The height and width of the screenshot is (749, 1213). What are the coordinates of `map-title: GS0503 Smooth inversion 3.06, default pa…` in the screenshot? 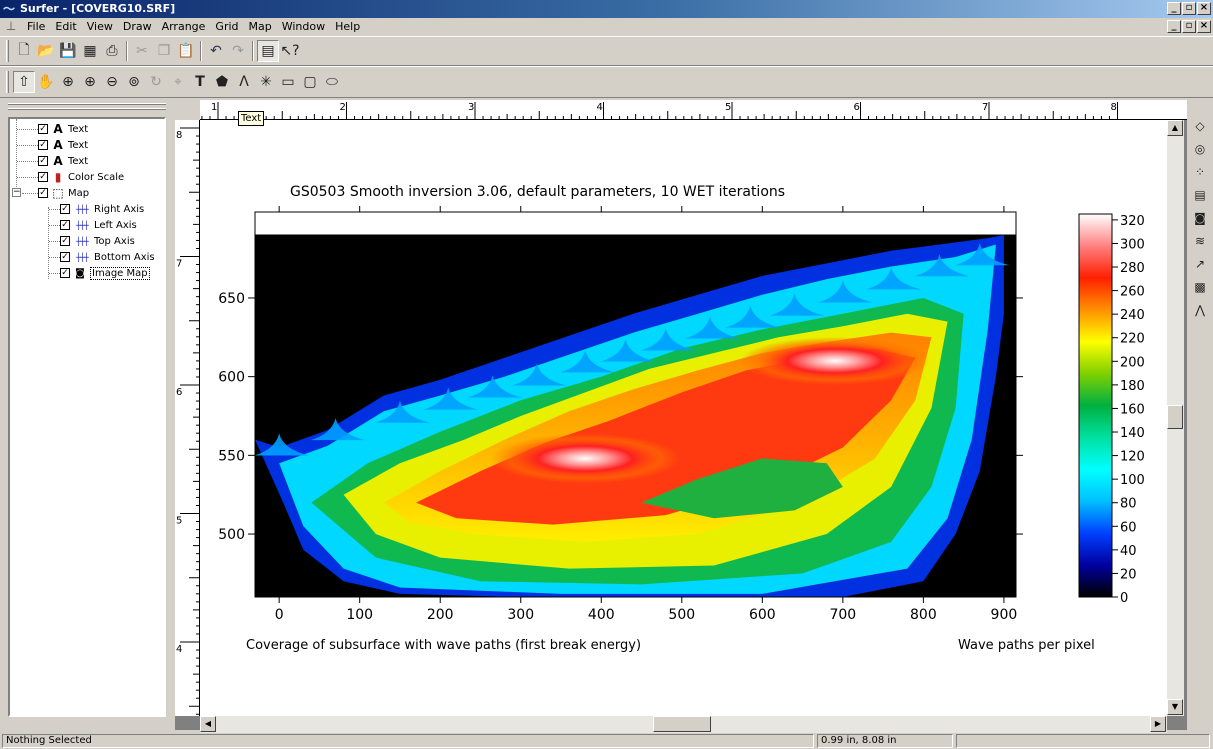 It's located at (538, 192).